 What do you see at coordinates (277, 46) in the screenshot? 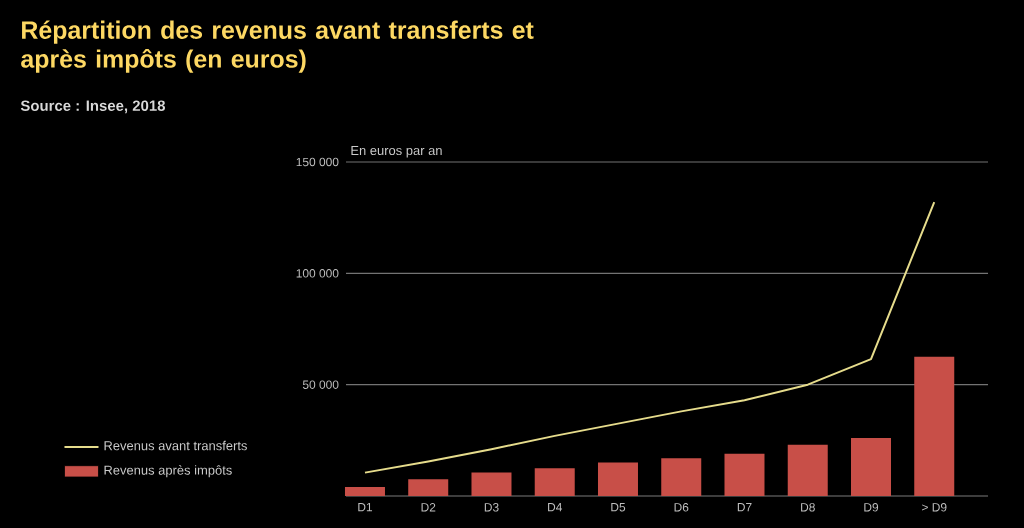
I see `chart-title: Répartition des revenus avant transferts et après impôts (en euros)` at bounding box center [277, 46].